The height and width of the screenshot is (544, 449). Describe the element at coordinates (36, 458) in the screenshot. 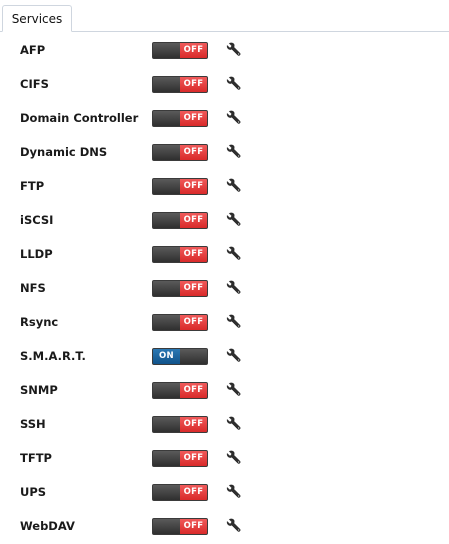

I see `service-name: TFTP` at that location.